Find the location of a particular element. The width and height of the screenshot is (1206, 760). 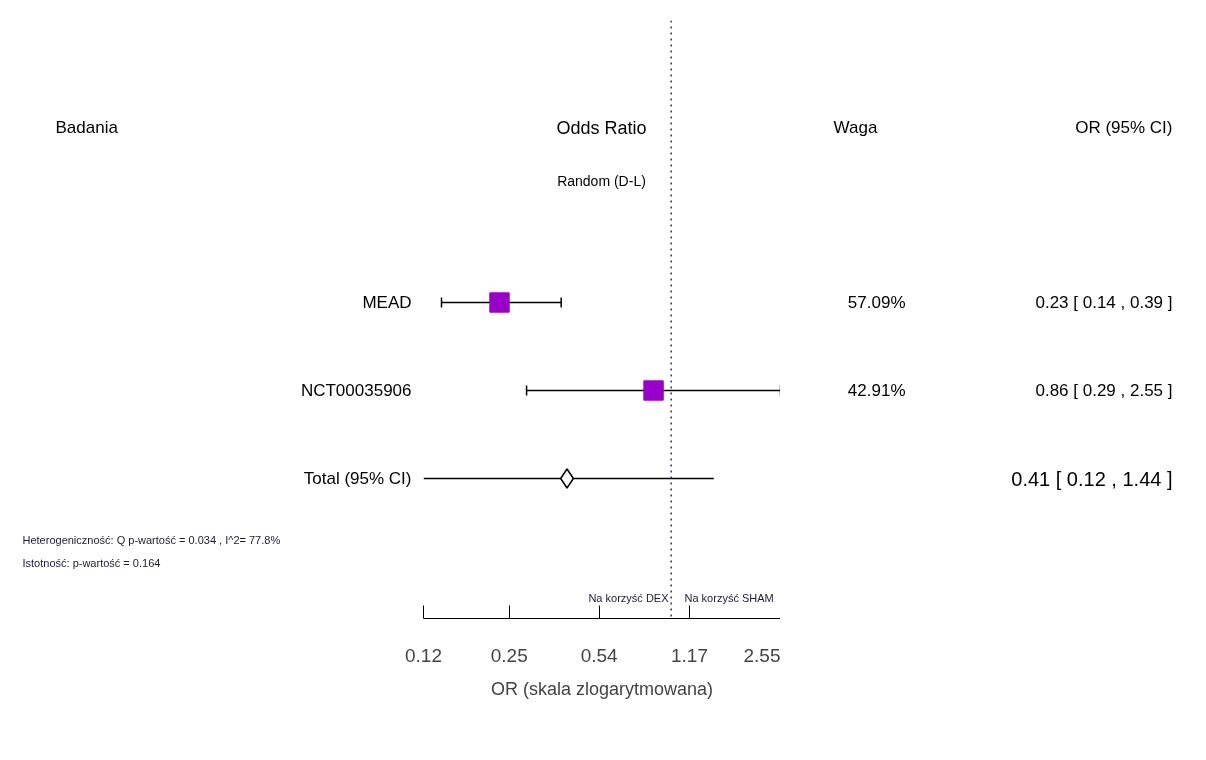

text: Na korzyść DEX is located at coordinates (629, 597).